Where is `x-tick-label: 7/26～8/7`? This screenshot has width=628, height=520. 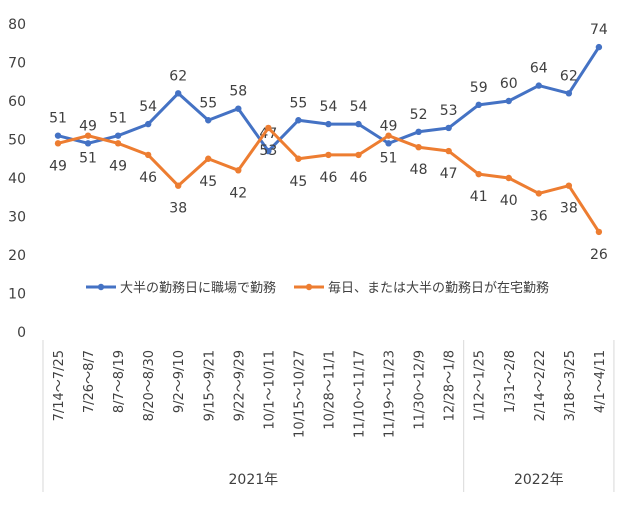 x-tick-label: 7/26～8/7 is located at coordinates (89, 381).